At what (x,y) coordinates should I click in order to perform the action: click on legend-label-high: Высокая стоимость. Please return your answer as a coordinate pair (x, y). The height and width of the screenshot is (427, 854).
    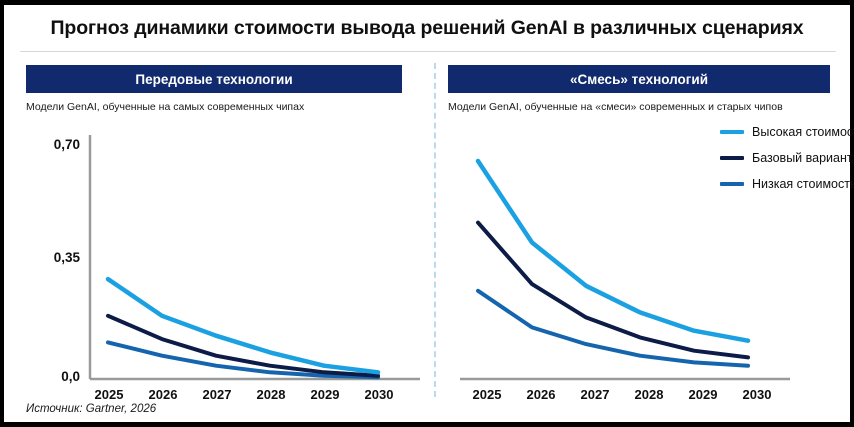
    Looking at the image, I should click on (803, 132).